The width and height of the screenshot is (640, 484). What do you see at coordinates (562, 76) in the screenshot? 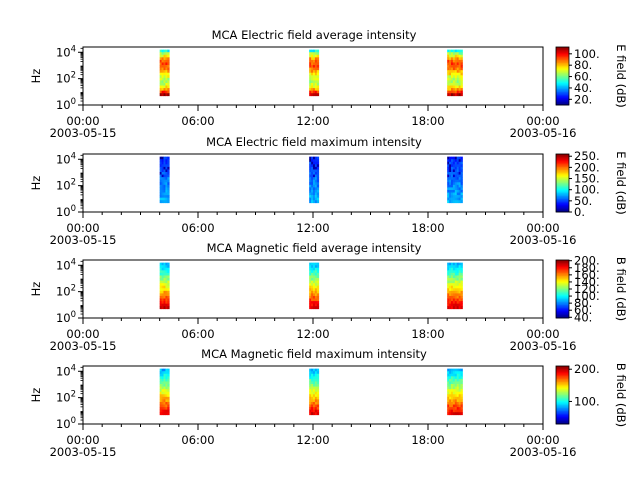
I see `colorbar-frame` at bounding box center [562, 76].